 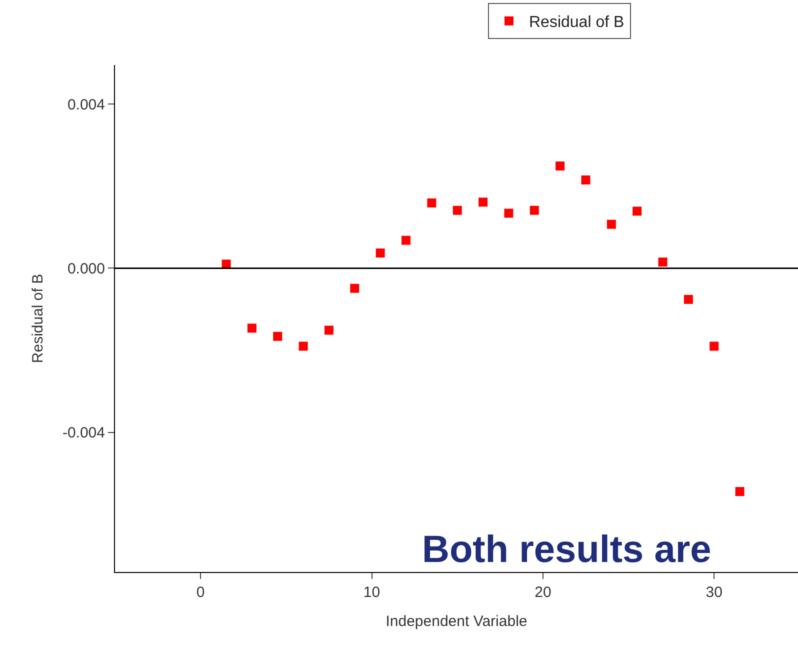 What do you see at coordinates (714, 592) in the screenshot?
I see `x-tick-label: 30` at bounding box center [714, 592].